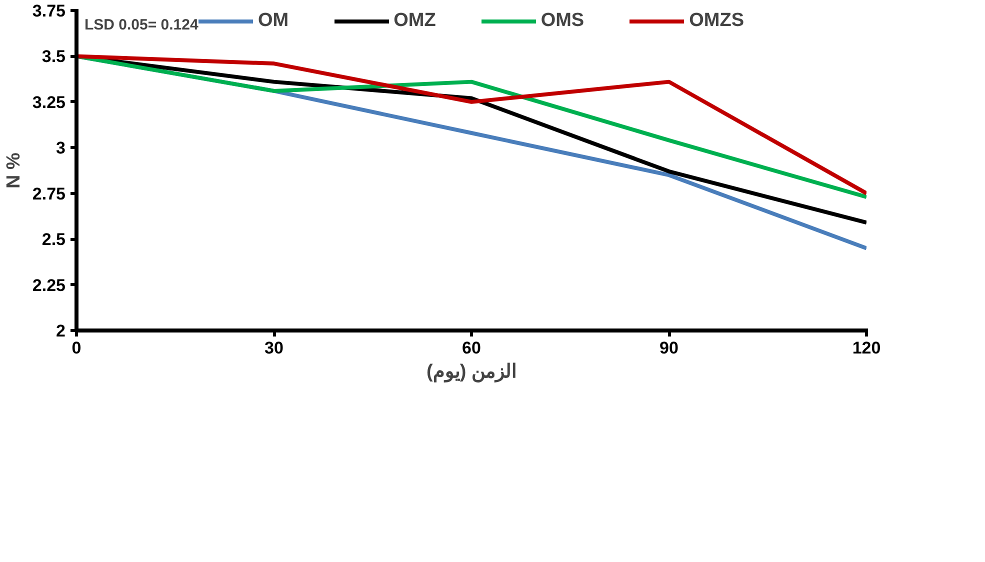 The height and width of the screenshot is (562, 985). What do you see at coordinates (54, 56) in the screenshot?
I see `y-tick-label: 3.5` at bounding box center [54, 56].